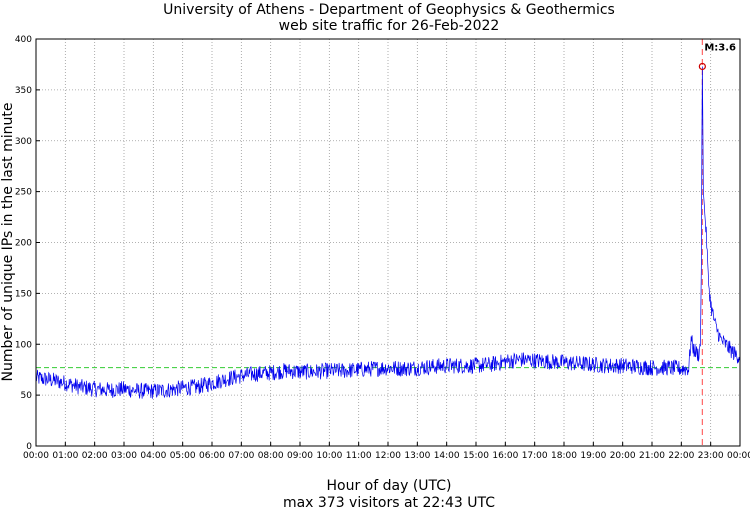 This screenshot has width=750, height=511. I want to click on x-tick-label: 01:00, so click(65, 456).